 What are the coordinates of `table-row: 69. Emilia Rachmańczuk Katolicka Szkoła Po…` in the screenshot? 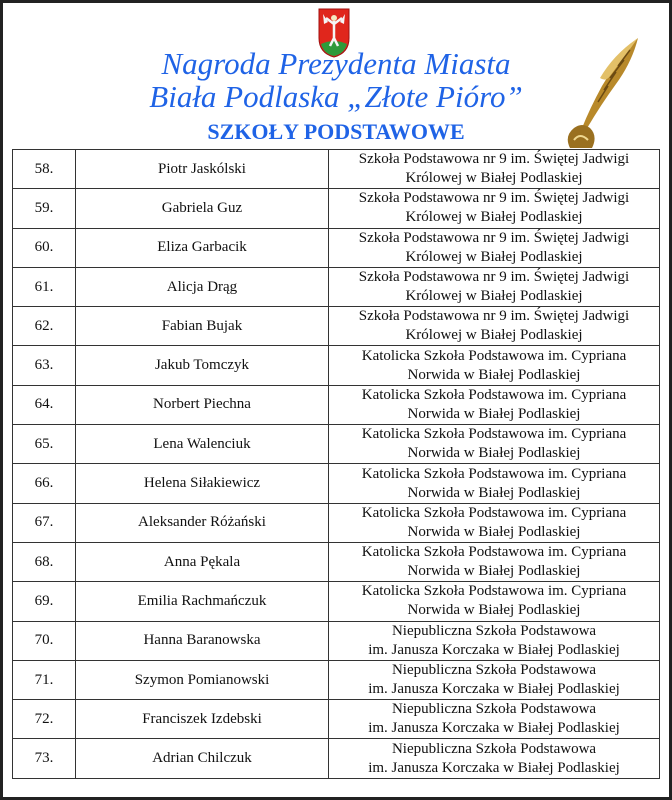 It's located at (336, 601).